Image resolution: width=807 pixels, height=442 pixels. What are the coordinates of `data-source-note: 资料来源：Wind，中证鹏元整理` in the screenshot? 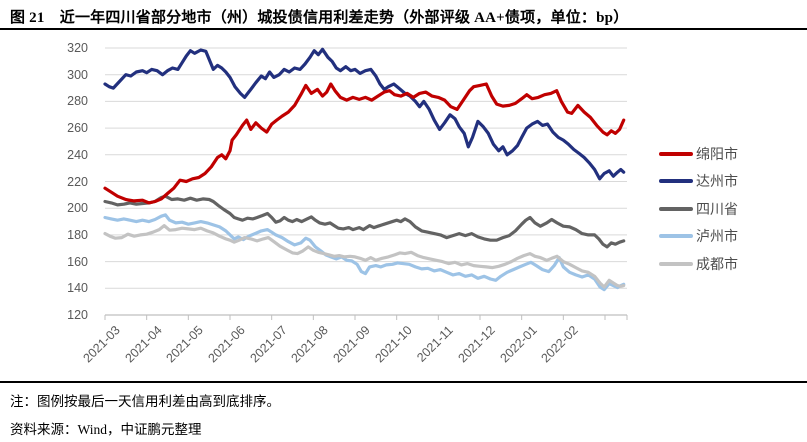 It's located at (106, 429).